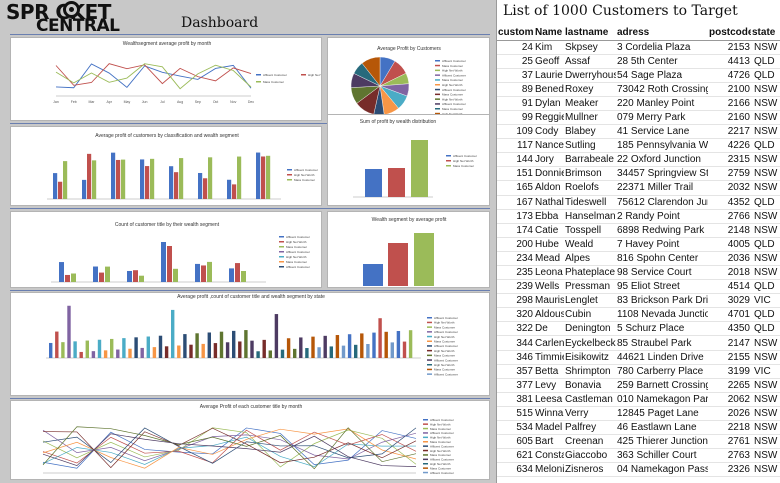  Describe the element at coordinates (549, 414) in the screenshot. I see `table-cell: Winna` at that location.